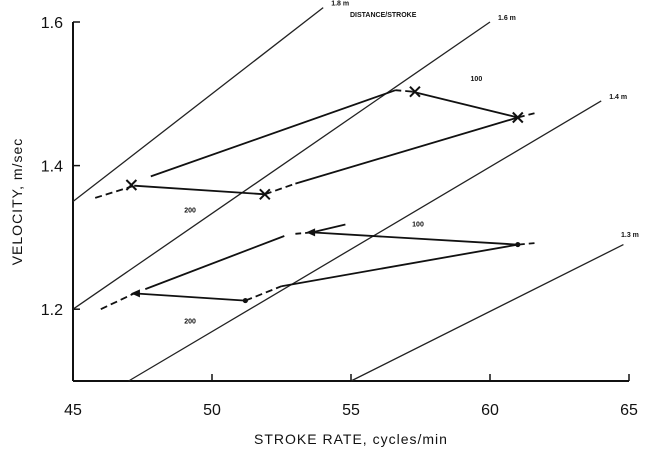 The height and width of the screenshot is (449, 646). What do you see at coordinates (490, 410) in the screenshot?
I see `x-tick-label: 60` at bounding box center [490, 410].